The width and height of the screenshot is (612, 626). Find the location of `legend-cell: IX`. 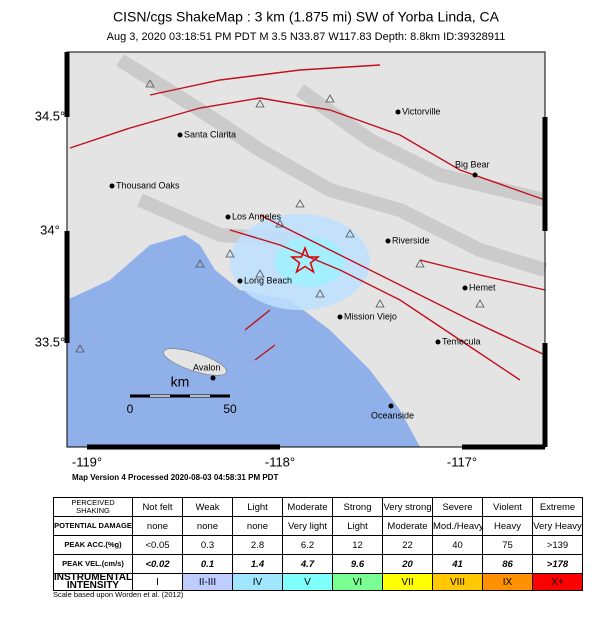

legend-cell: IX is located at coordinates (507, 582).